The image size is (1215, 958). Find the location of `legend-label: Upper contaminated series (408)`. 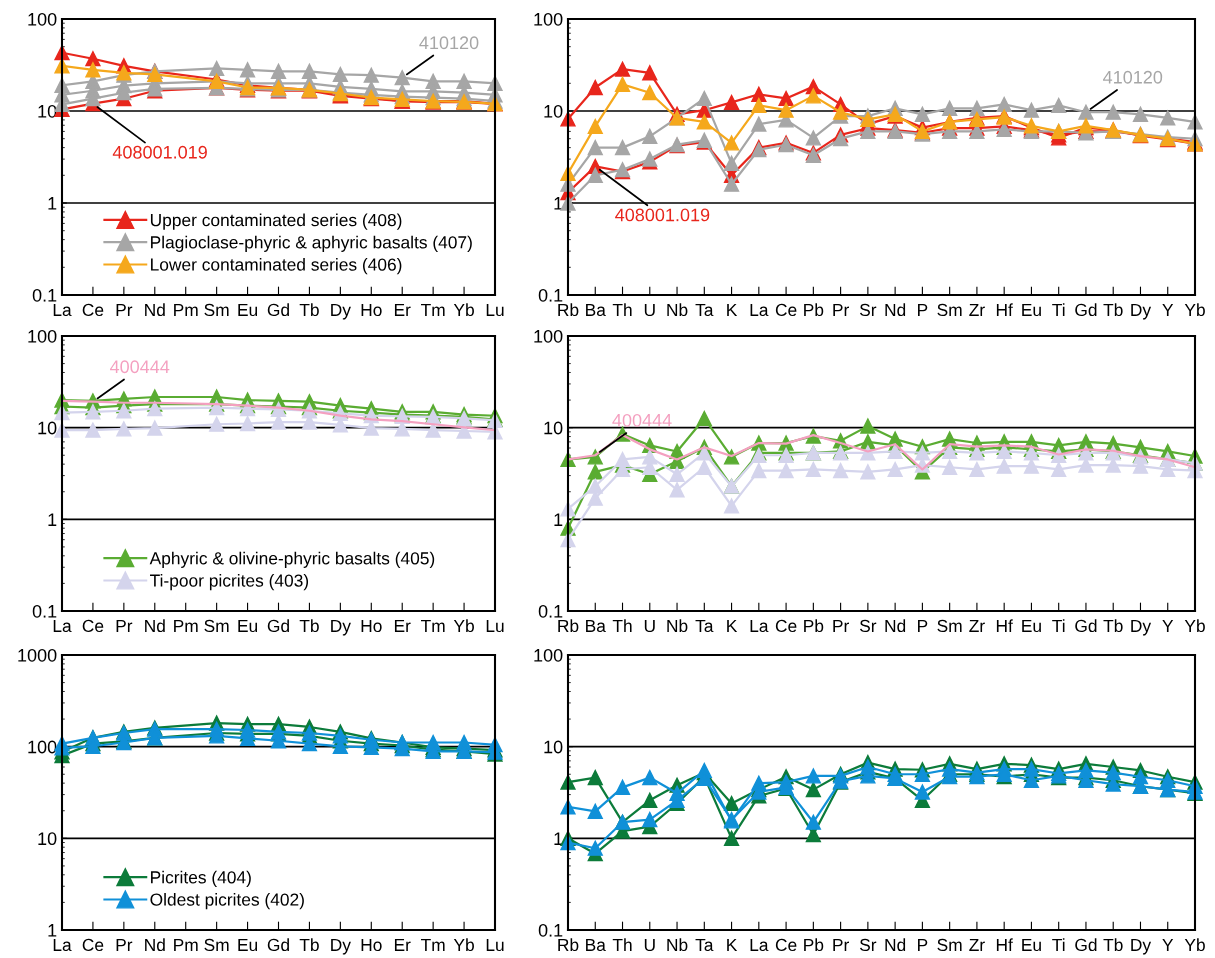

legend-label: Upper contaminated series (408) is located at coordinates (276, 221).